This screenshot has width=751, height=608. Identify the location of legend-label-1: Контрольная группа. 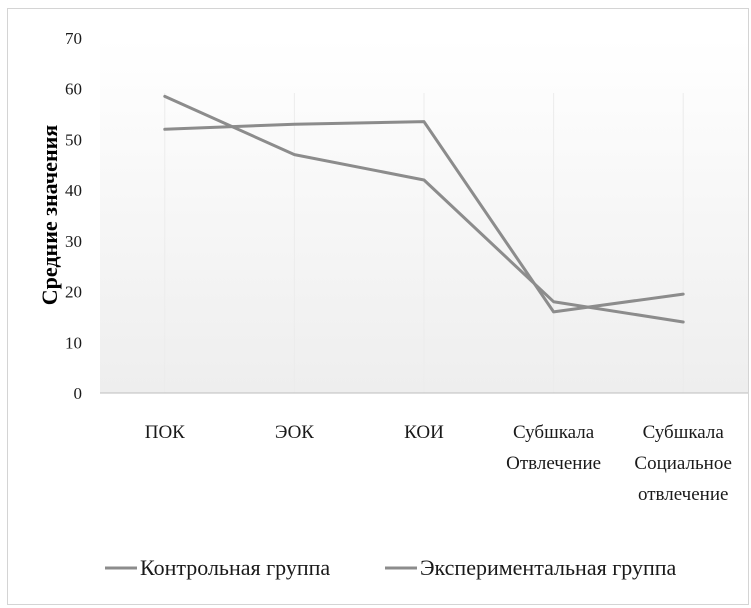
(235, 567).